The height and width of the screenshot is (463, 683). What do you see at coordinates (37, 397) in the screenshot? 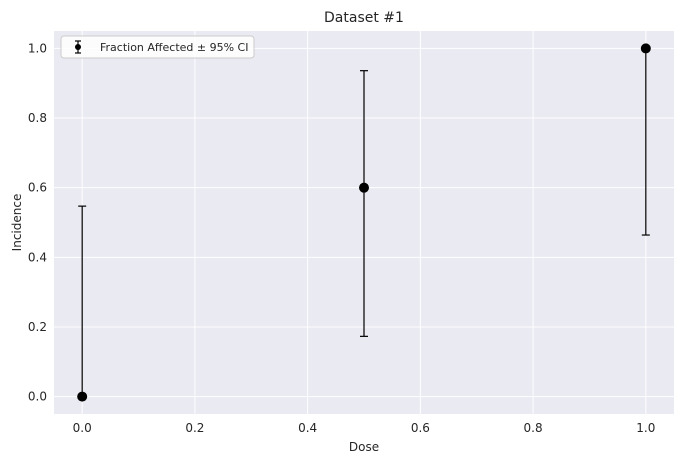
I see `y-tick-label: 0.0` at bounding box center [37, 397].